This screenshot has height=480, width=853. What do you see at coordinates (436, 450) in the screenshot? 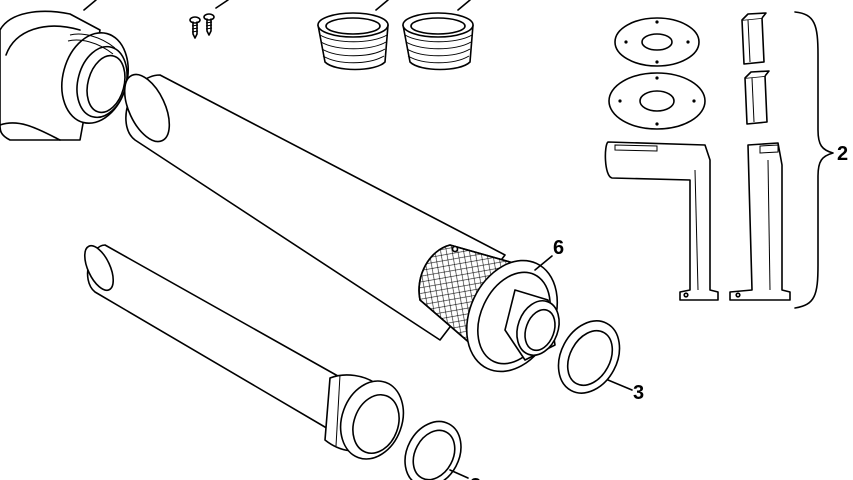
I see `seal-ring-lower` at bounding box center [436, 450].